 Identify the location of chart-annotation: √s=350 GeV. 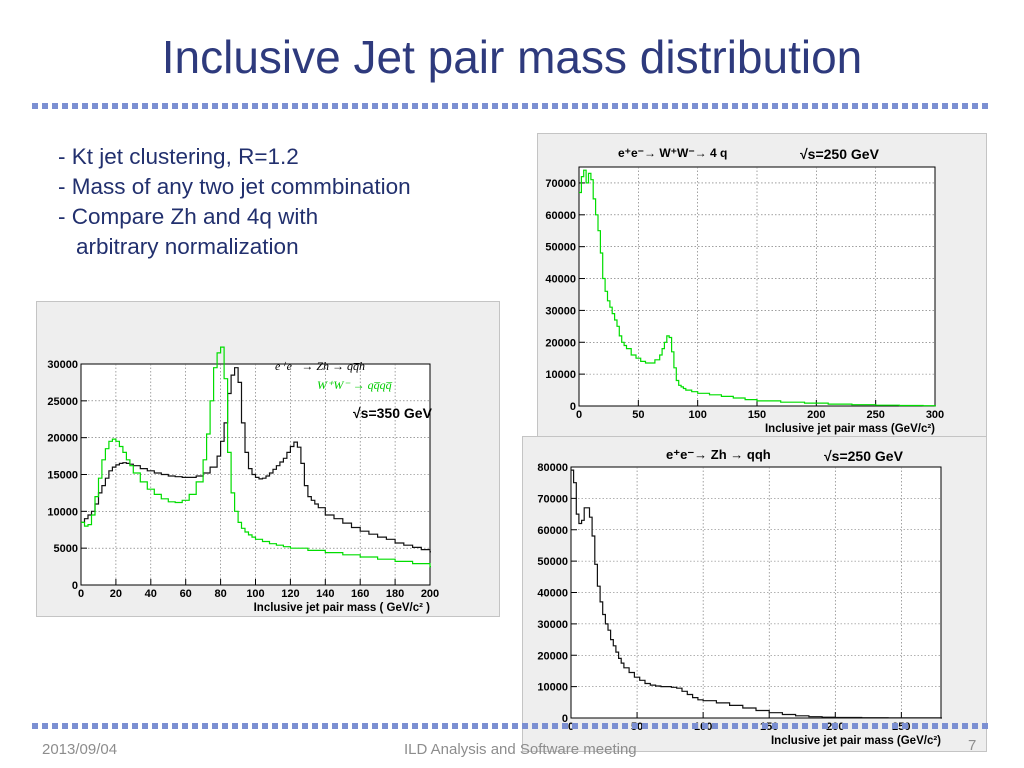
(393, 413).